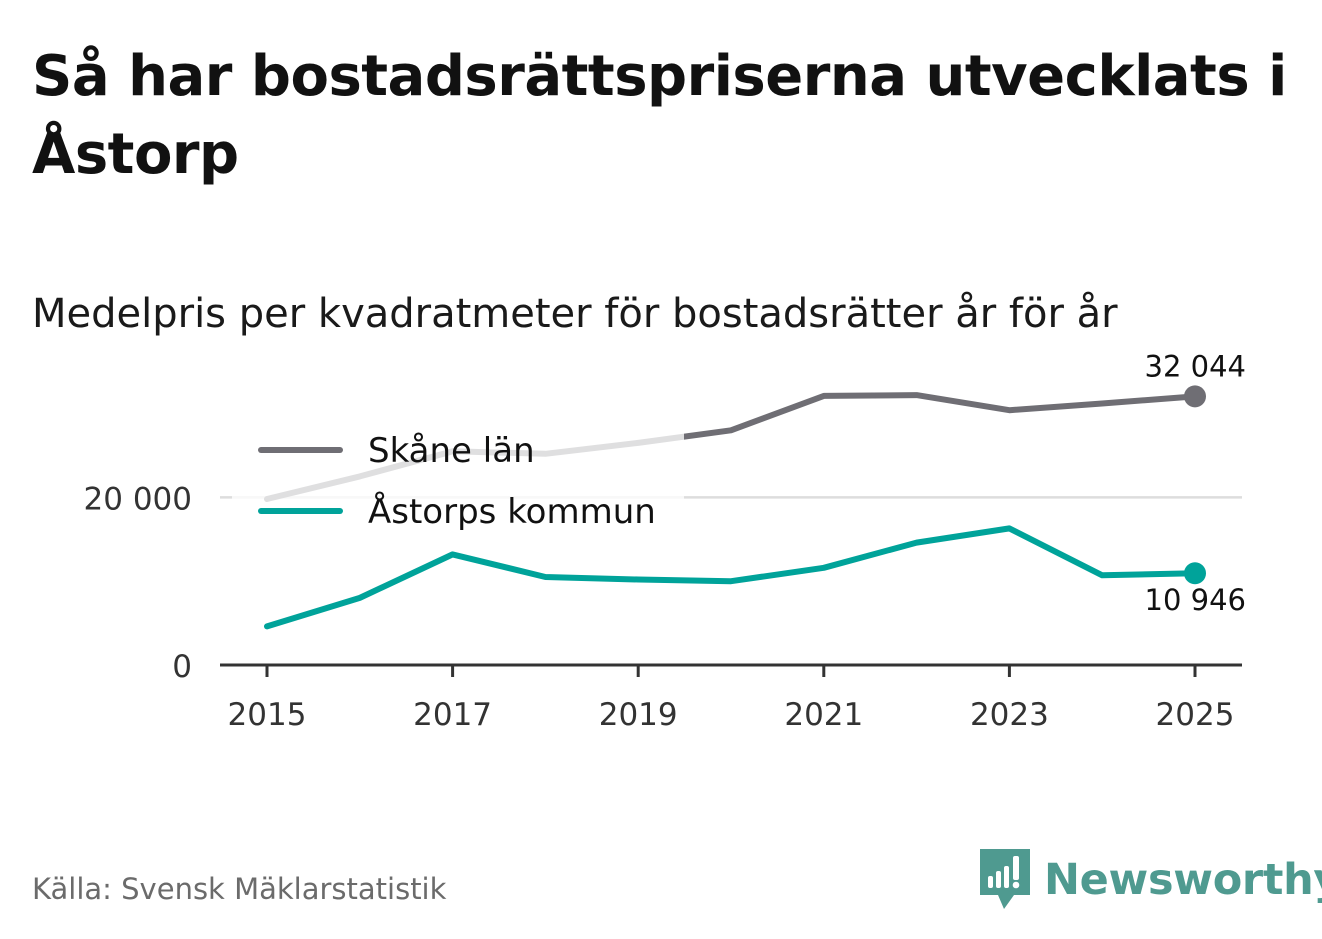 The image size is (1322, 939). Describe the element at coordinates (182, 667) in the screenshot. I see `y-tick-label: 0` at that location.